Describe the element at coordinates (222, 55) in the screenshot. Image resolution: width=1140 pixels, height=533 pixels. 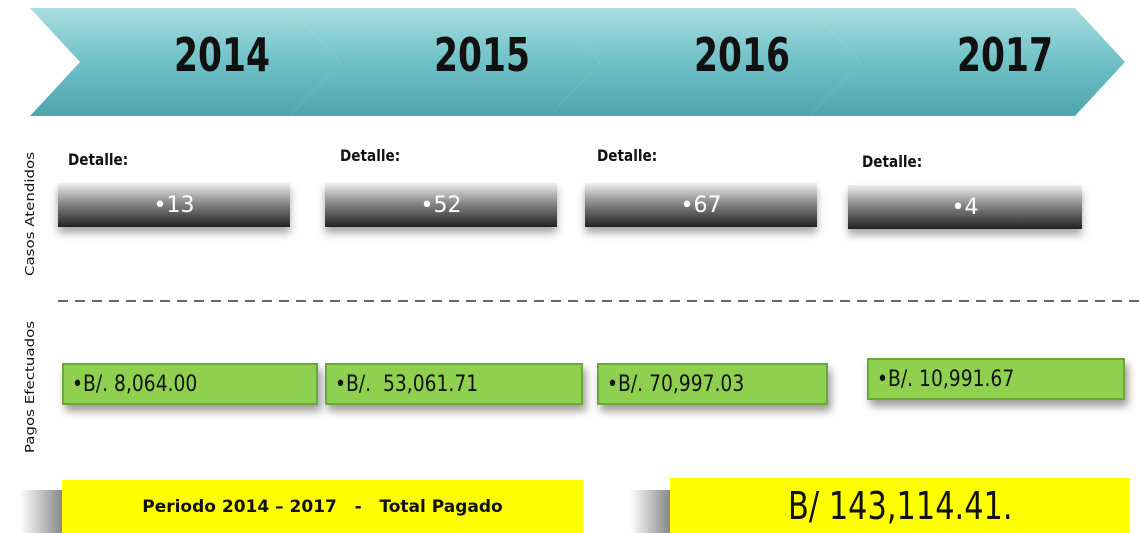
I see `year: 2014` at that location.